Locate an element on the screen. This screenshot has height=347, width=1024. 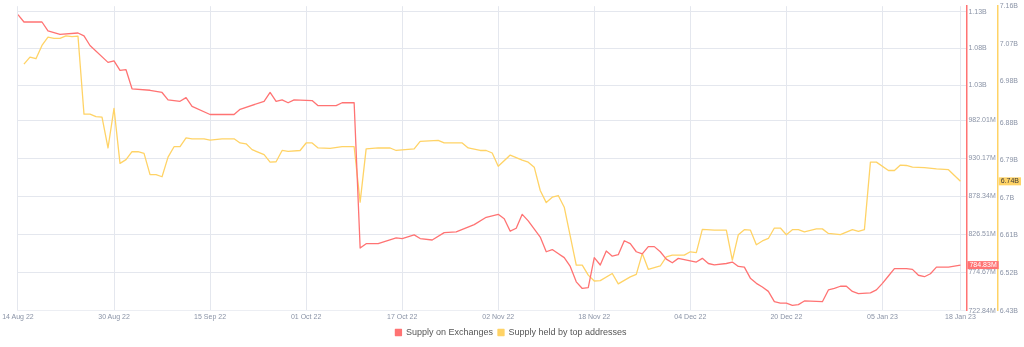
legend-label: Supply held by top addresses is located at coordinates (568, 331).